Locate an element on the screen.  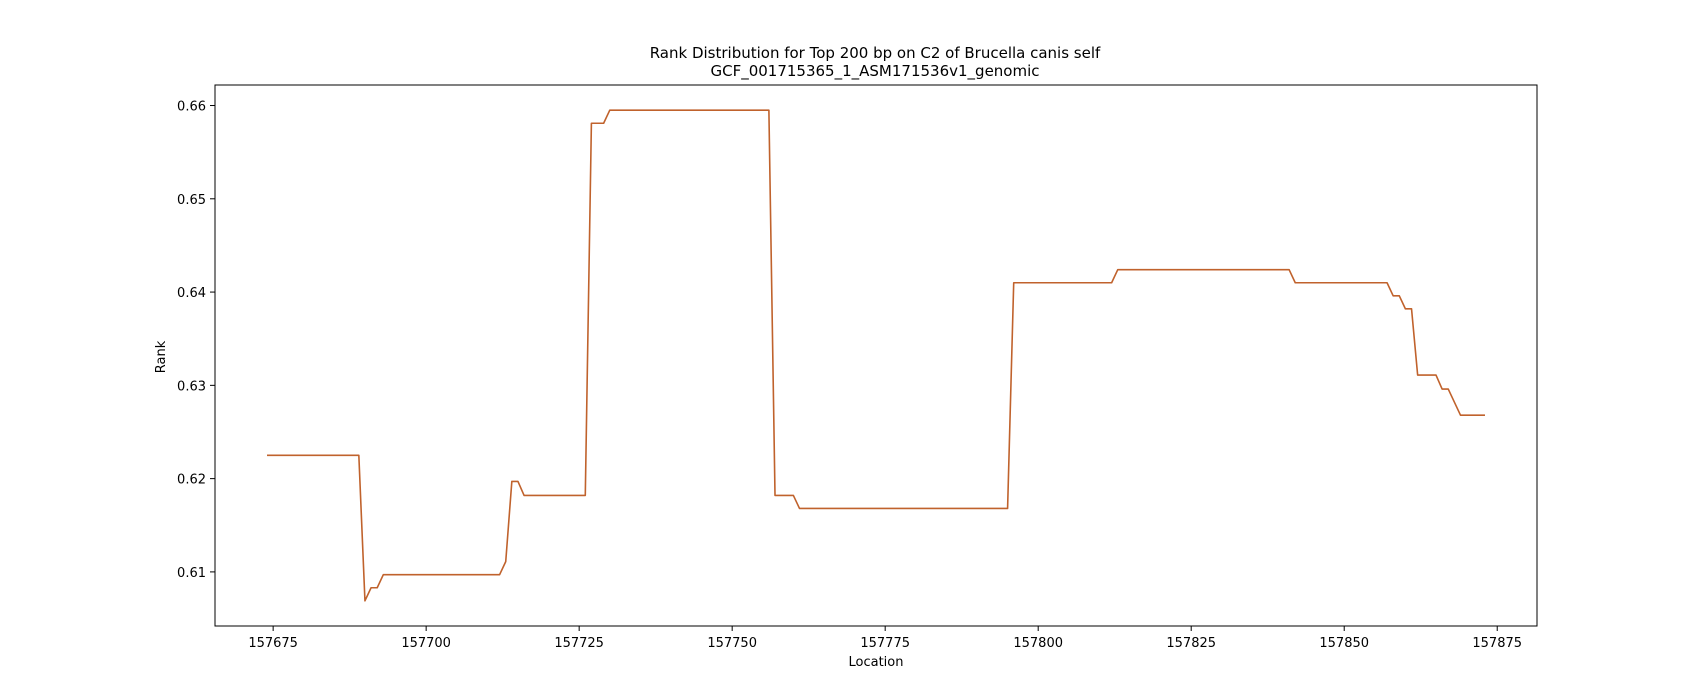
x-axis-label: Location is located at coordinates (876, 662).